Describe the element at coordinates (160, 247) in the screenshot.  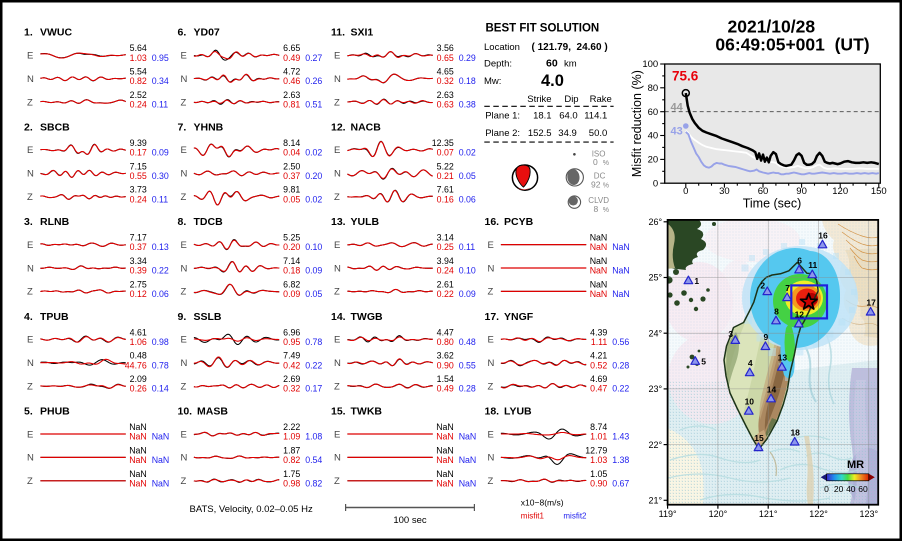
I see `svg-text: 0.13` at that location.